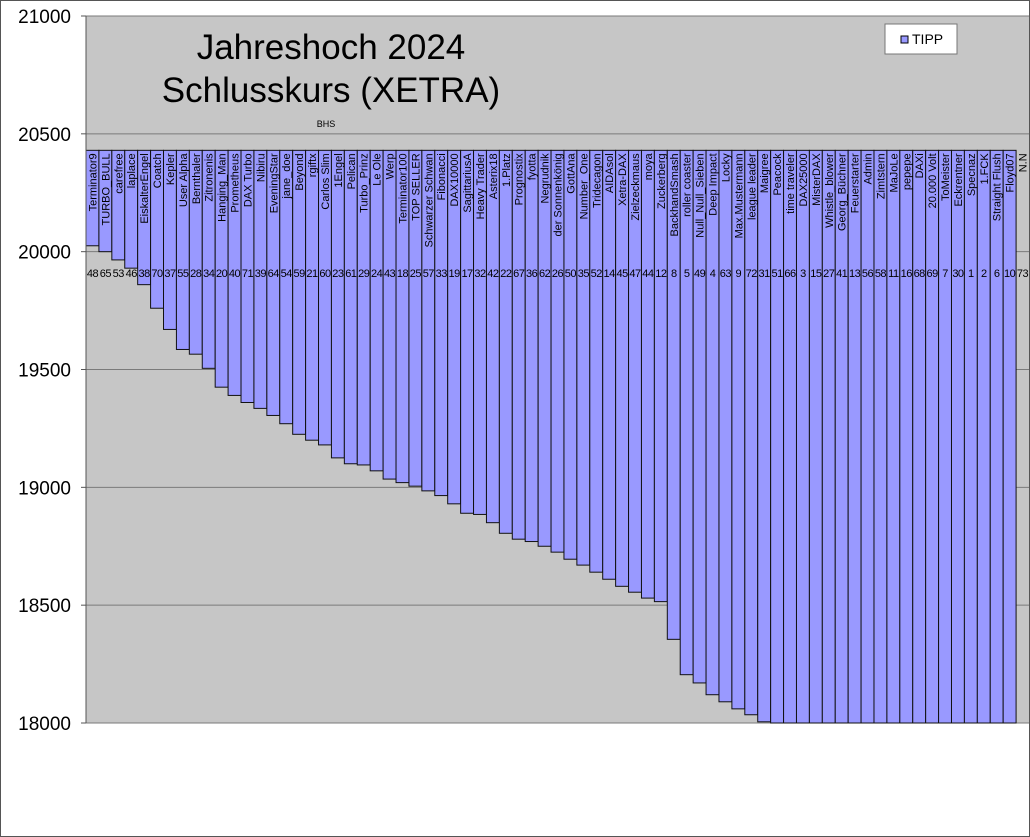 Image resolution: width=1030 pixels, height=837 pixels. I want to click on number-label: 29, so click(364, 274).